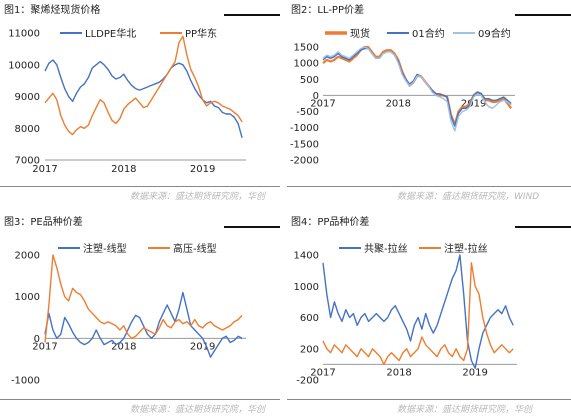  What do you see at coordinates (306, 48) in the screenshot?
I see `y-tick-label: 1500` at bounding box center [306, 48].